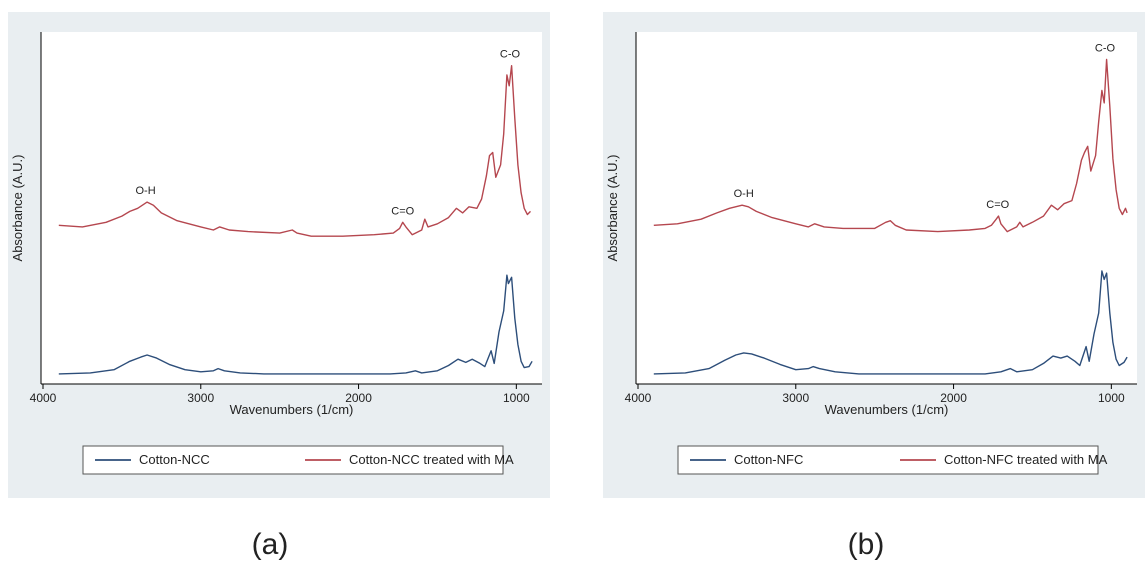 The height and width of the screenshot is (573, 1148). I want to click on chart-b-caption: (b), so click(866, 544).